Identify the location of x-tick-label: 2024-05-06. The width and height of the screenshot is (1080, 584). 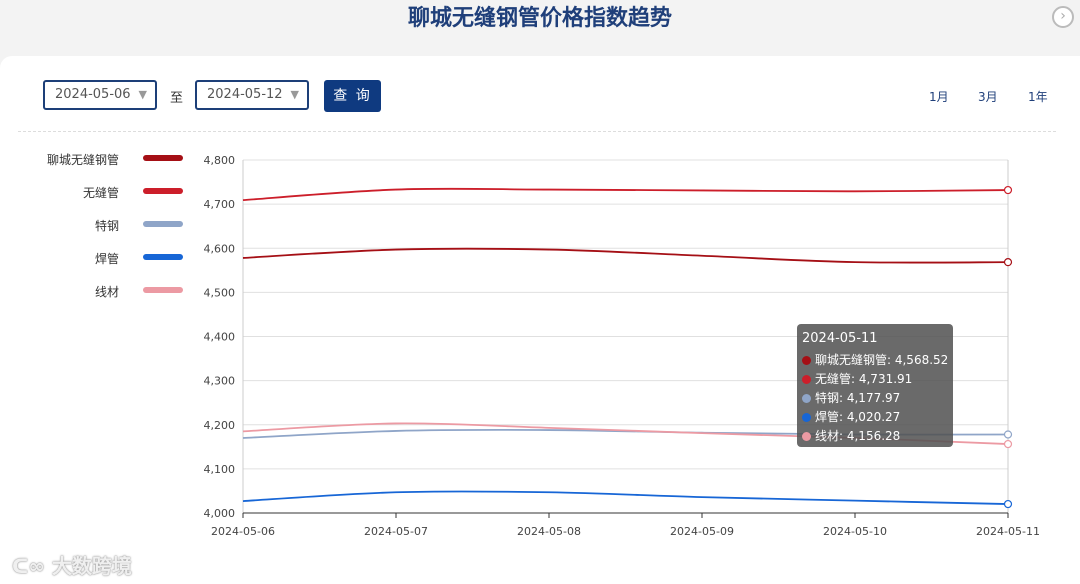
(243, 531).